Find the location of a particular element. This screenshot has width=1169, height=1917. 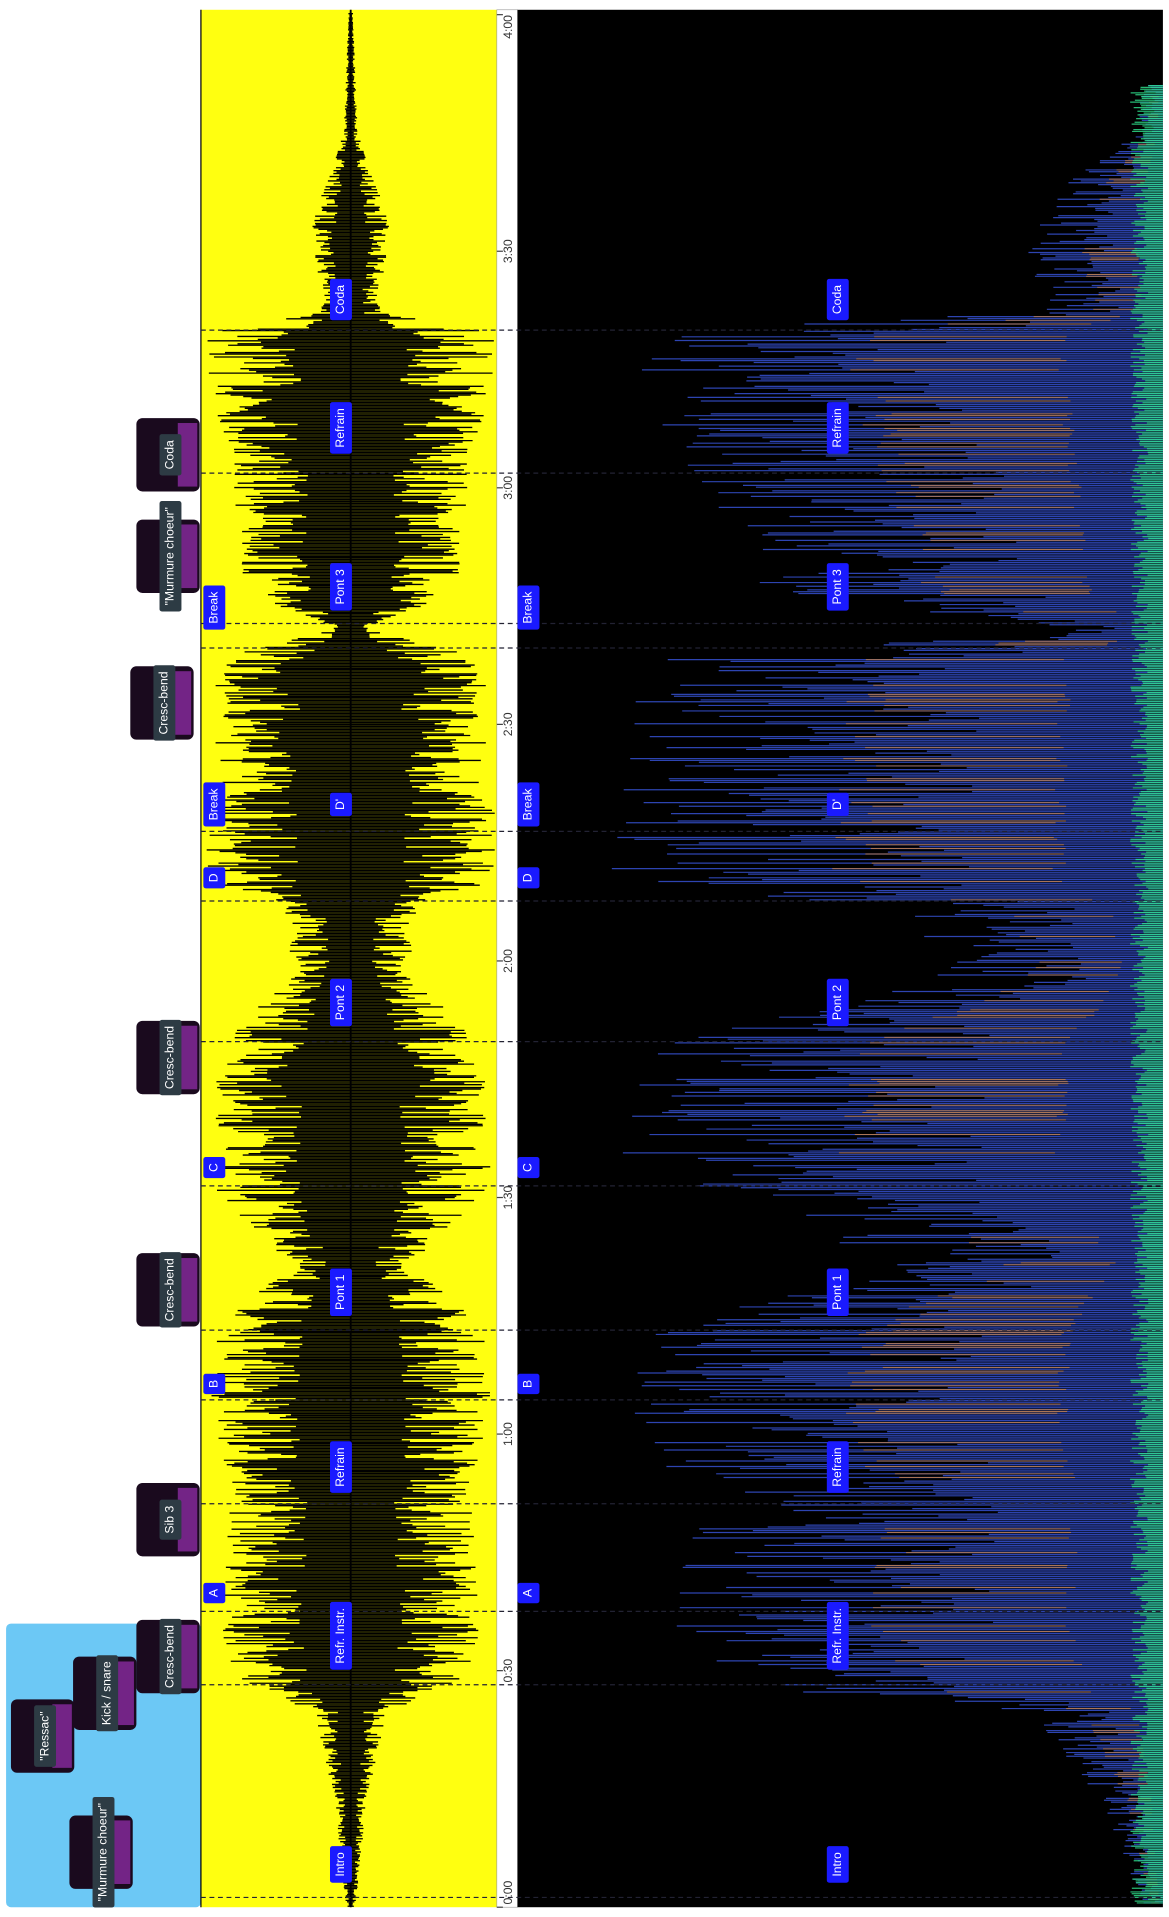

tick-label: 4:00 is located at coordinates (508, 27).